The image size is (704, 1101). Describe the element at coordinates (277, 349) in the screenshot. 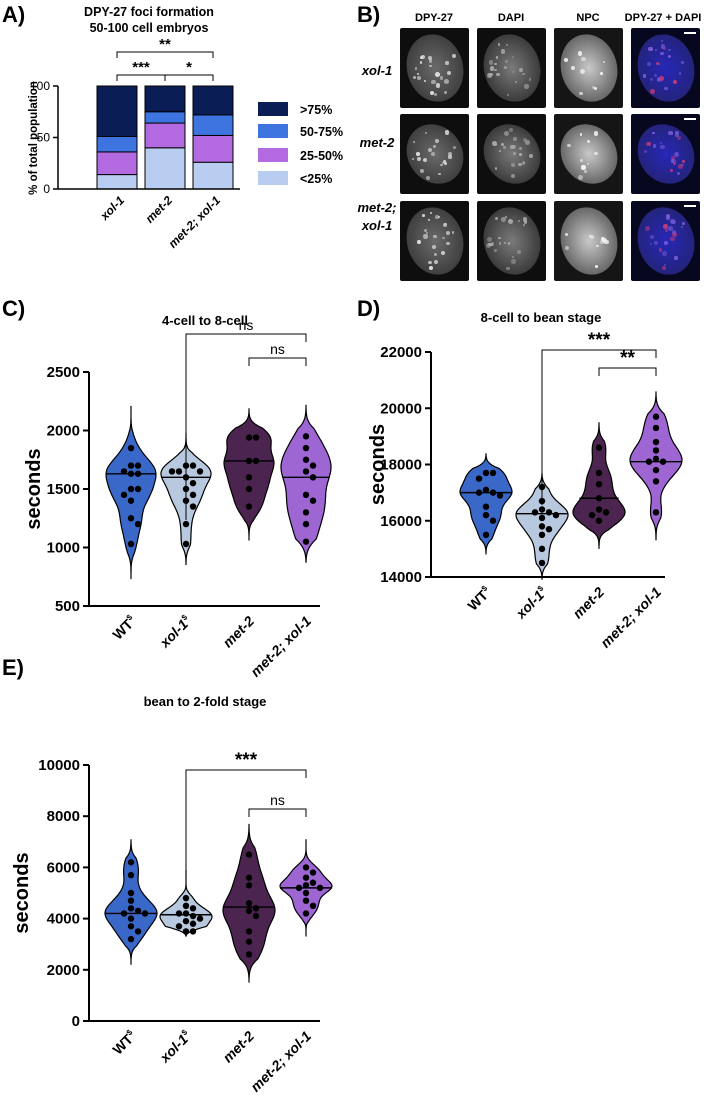

I see `significance-label: ns` at that location.